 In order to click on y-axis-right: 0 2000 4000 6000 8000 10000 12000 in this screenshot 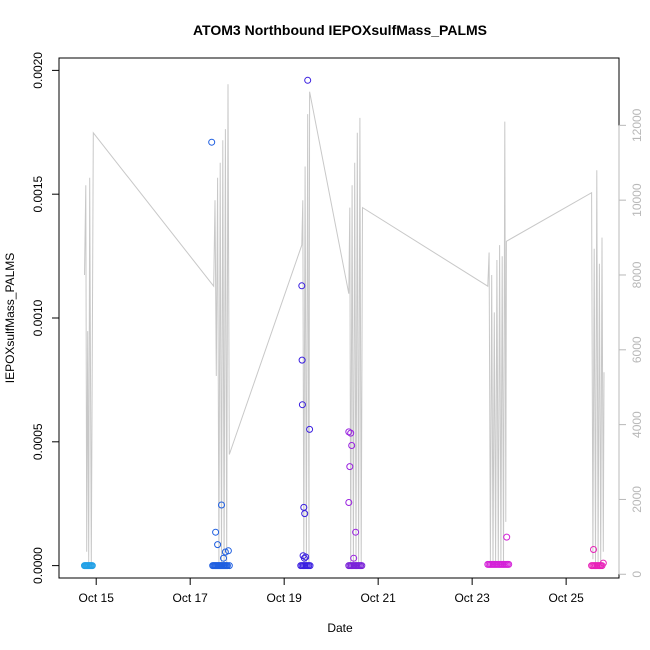, I will do `click(631, 343)`.